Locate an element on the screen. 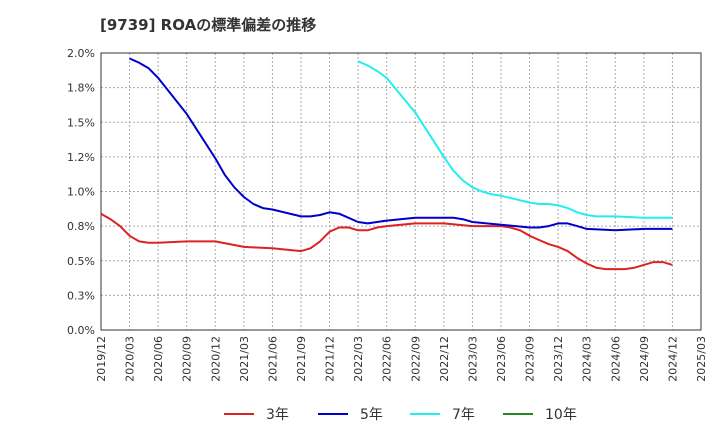  x-tick-label: 2025/03 is located at coordinates (701, 359).